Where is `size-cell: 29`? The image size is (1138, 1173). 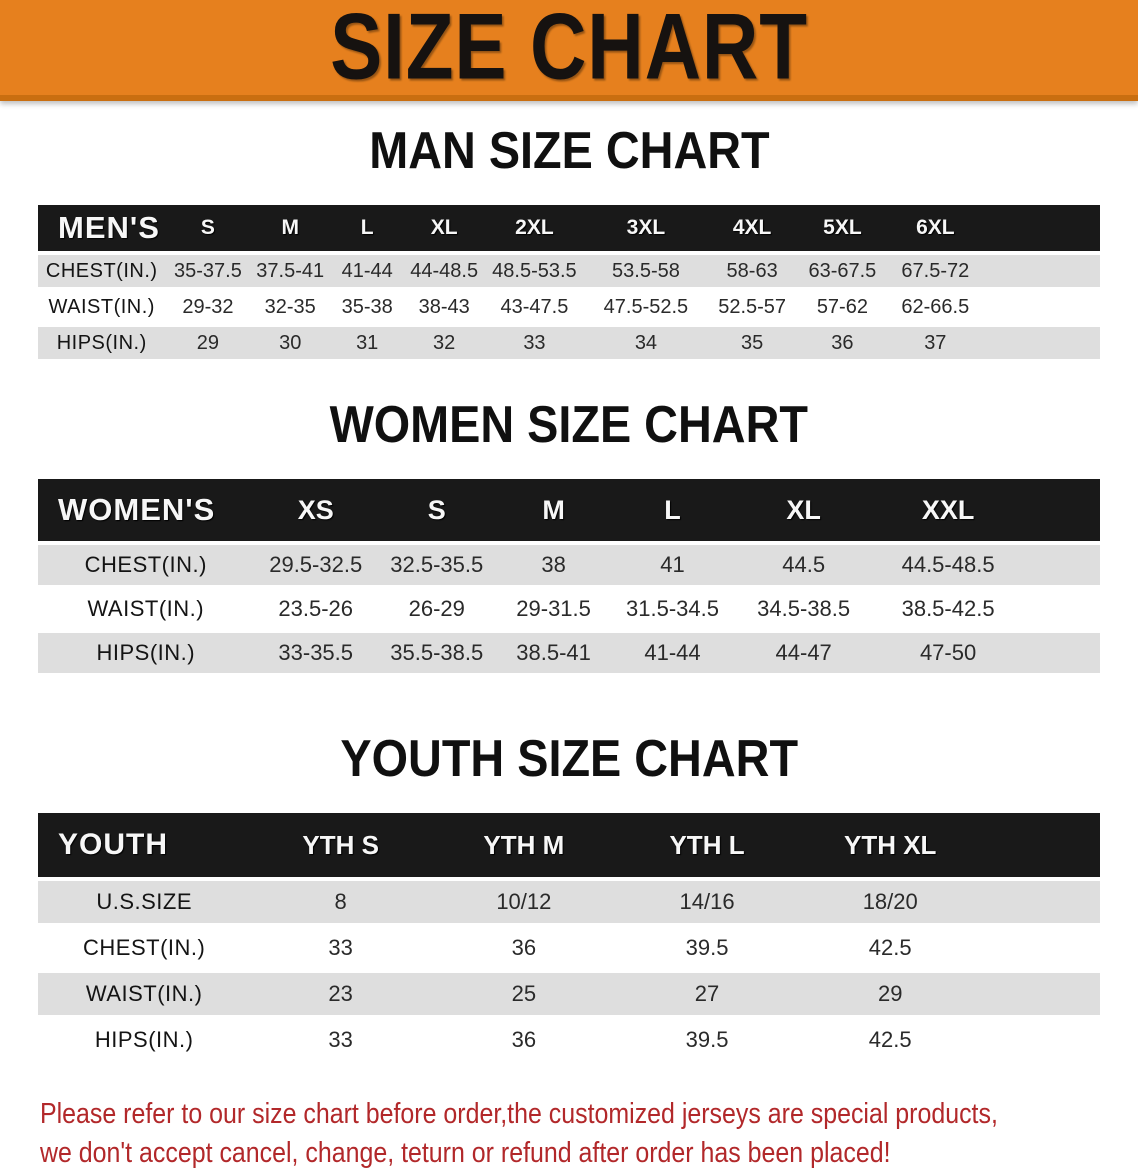
size-cell: 29 is located at coordinates (890, 994).